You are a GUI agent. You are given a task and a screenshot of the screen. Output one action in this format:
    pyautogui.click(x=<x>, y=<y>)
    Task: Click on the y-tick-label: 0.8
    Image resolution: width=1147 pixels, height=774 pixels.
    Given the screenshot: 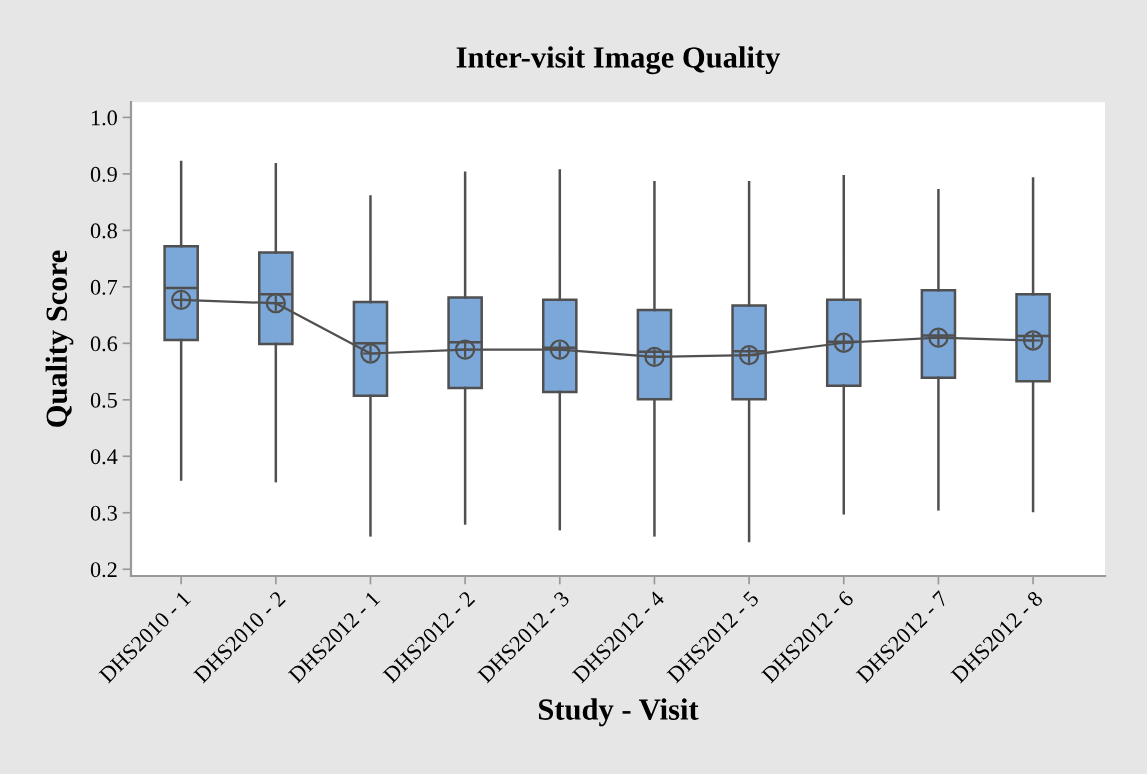 What is the action you would take?
    pyautogui.click(x=103, y=231)
    